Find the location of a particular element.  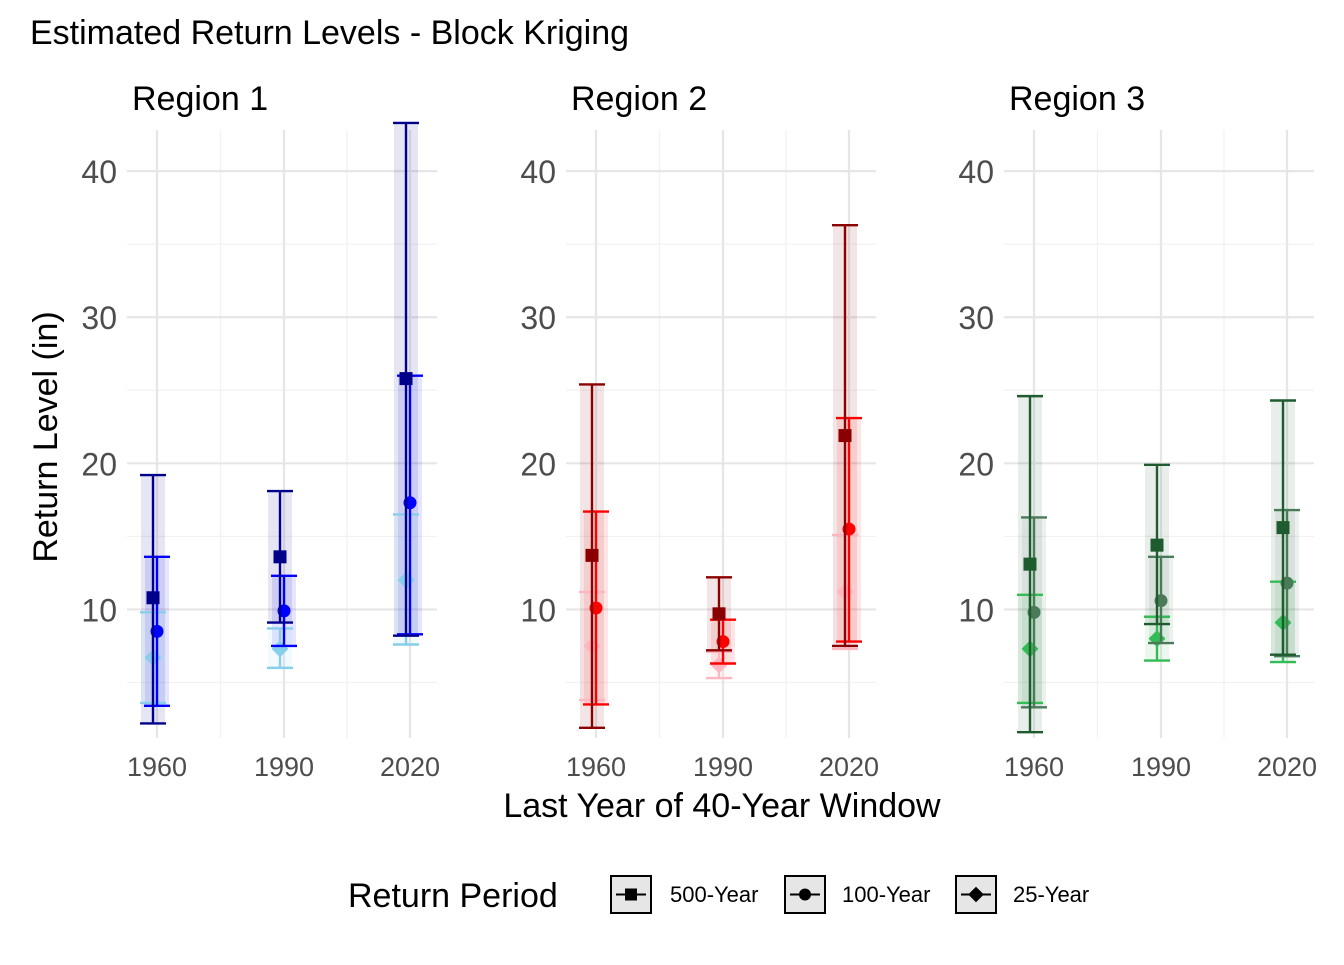

legend-label: 500-Year is located at coordinates (714, 894).